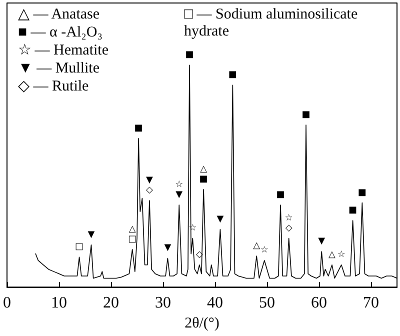 This screenshot has height=336, width=400. What do you see at coordinates (60, 32) in the screenshot?
I see `text: ■ — α -Al₂O₃` at bounding box center [60, 32].